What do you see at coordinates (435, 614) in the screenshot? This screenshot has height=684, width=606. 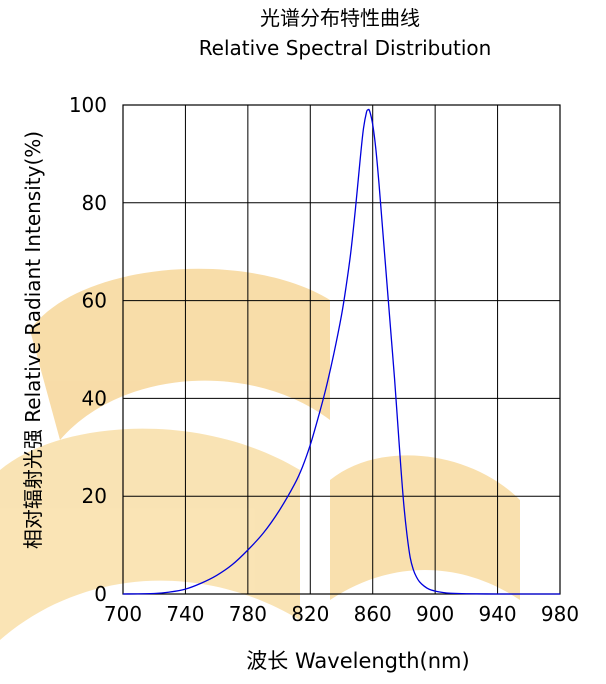 I see `x-tick-label: 900` at bounding box center [435, 614].